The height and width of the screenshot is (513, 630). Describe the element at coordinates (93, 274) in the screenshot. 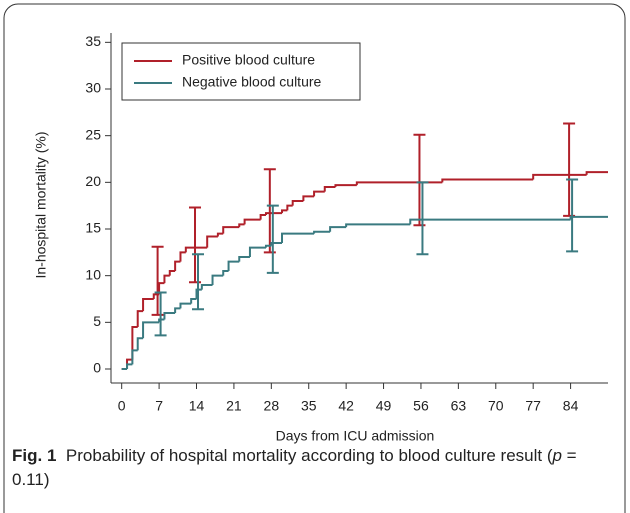

I see `y-tick-label: 10` at that location.